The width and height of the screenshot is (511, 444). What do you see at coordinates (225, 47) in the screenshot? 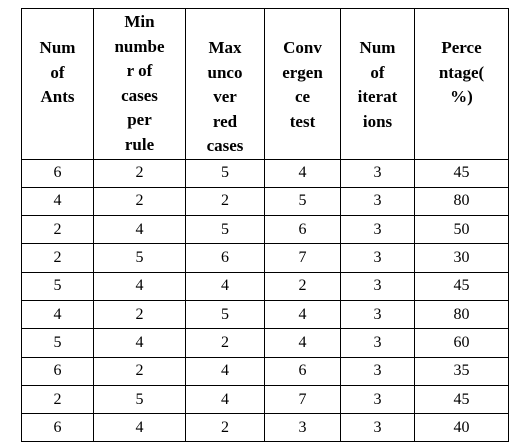
I see `header-text: Max` at bounding box center [225, 47].